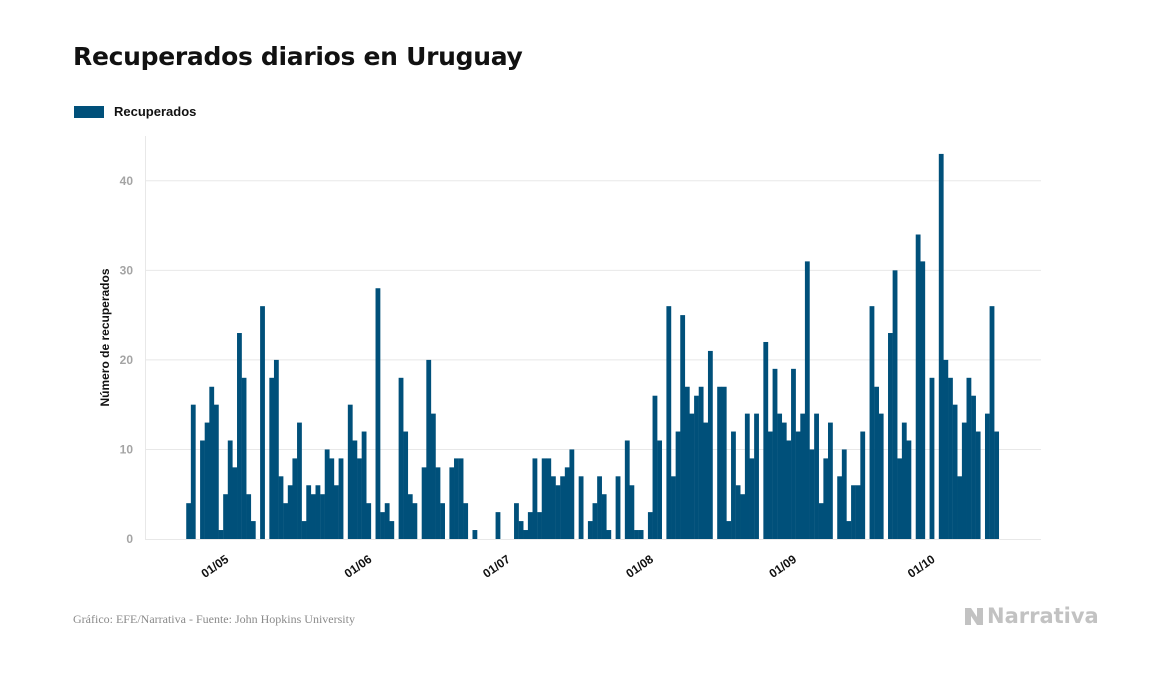 The height and width of the screenshot is (674, 1157). Describe the element at coordinates (129, 539) in the screenshot. I see `y-tick-label: 0` at that location.